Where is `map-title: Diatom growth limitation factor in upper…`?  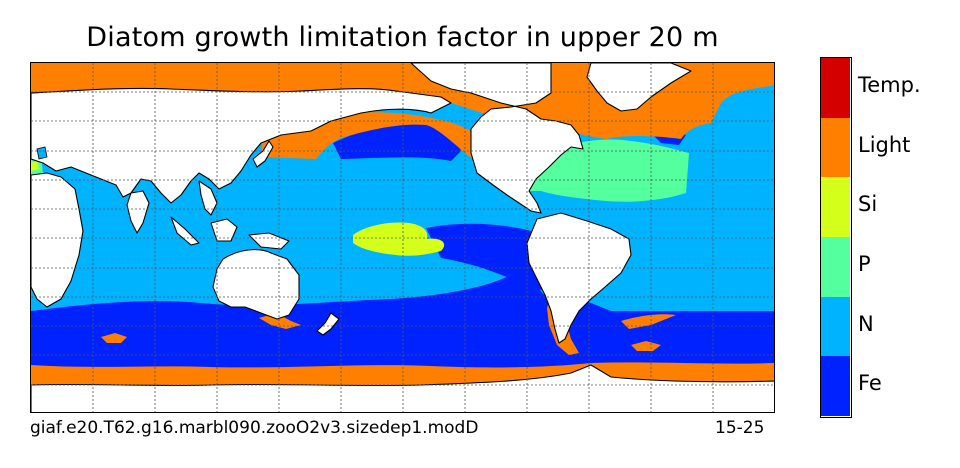 map-title: Diatom growth limitation factor in upper… is located at coordinates (402, 37).